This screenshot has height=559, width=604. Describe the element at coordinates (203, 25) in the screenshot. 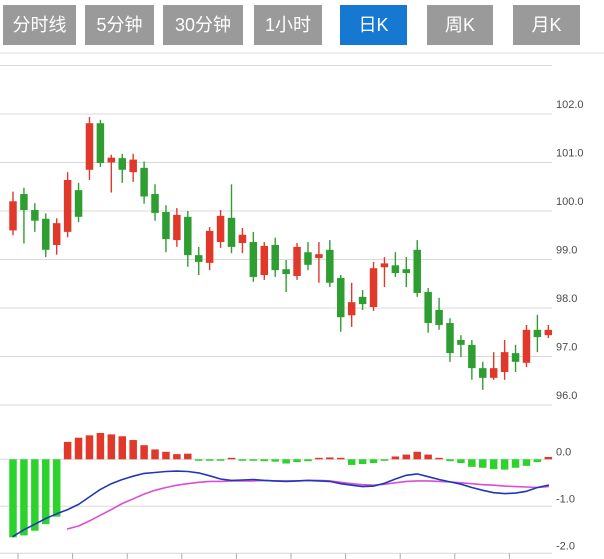

I see `tab-30min: 30分钟` at that location.